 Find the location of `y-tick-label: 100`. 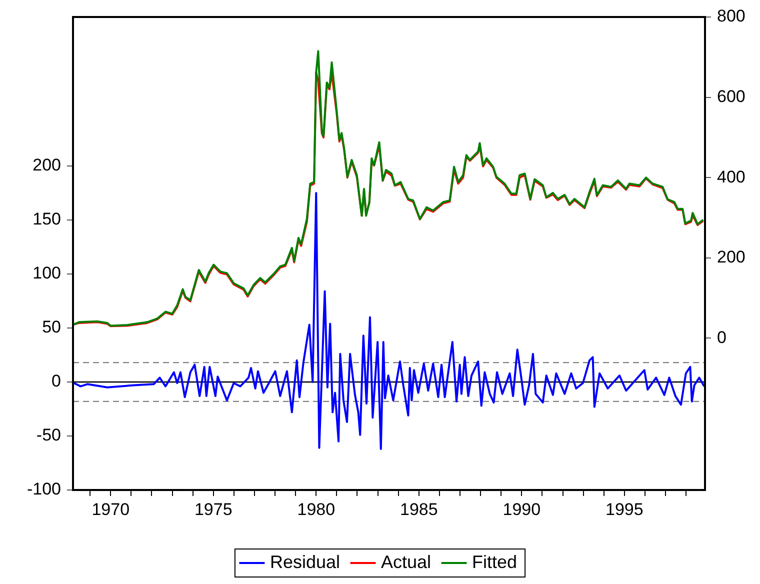

y-tick-label: 100 is located at coordinates (46, 273).